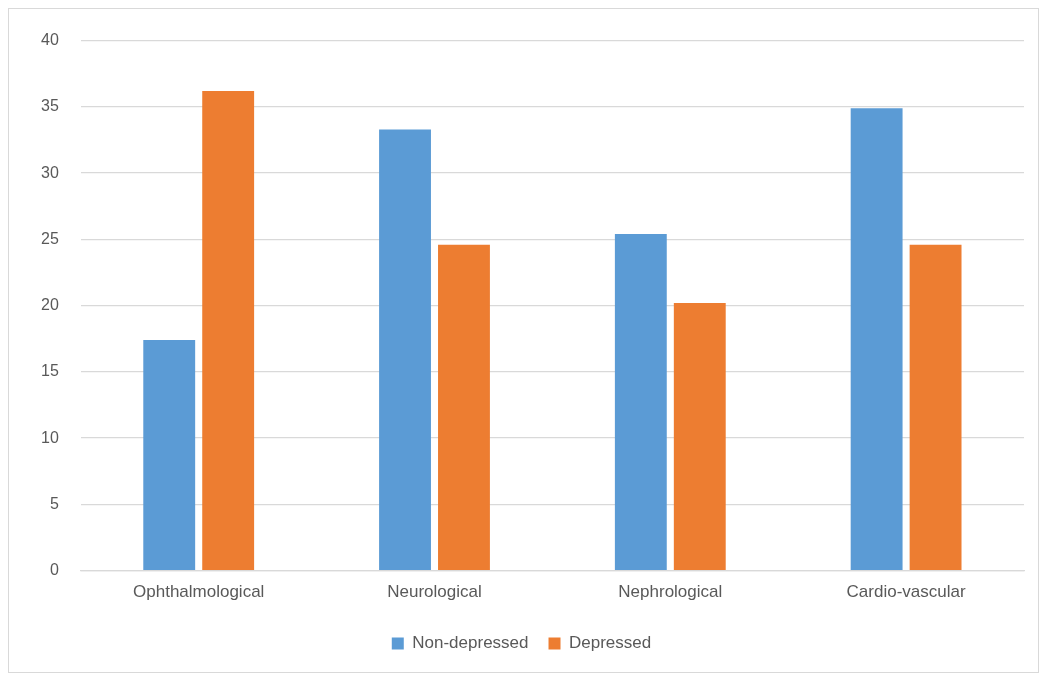 The width and height of the screenshot is (1049, 673). I want to click on x-tick-label: Ophthalmological, so click(199, 592).